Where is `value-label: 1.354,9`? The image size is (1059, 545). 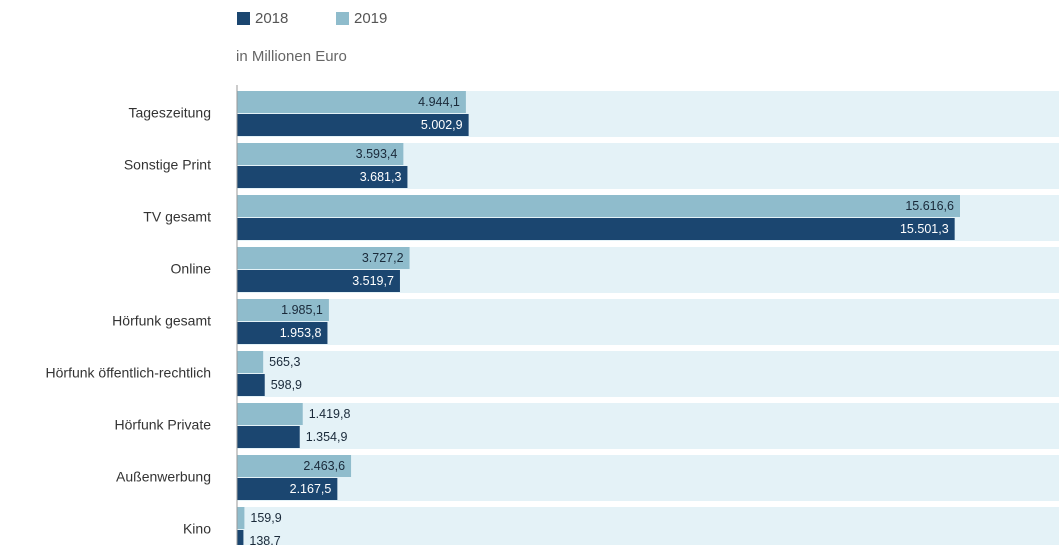 value-label: 1.354,9 is located at coordinates (327, 437).